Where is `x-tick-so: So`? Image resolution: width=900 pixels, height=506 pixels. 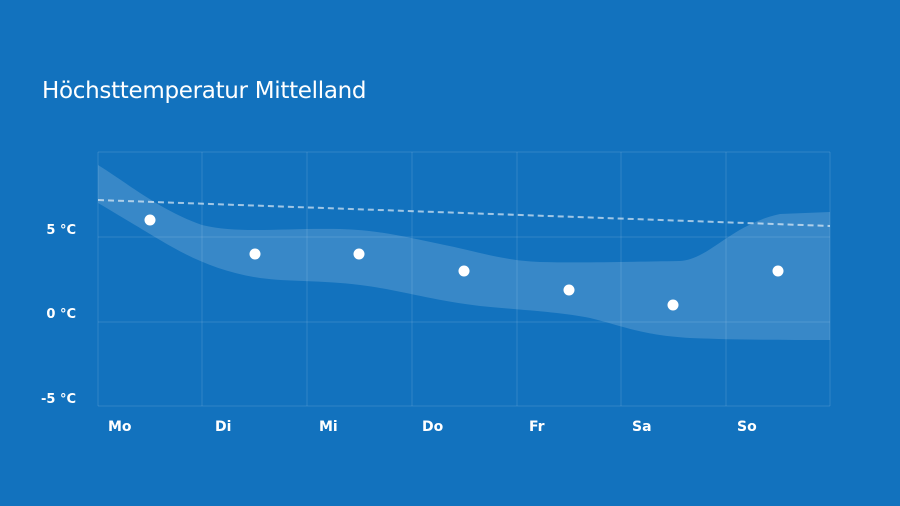 x-tick-so: So is located at coordinates (747, 427).